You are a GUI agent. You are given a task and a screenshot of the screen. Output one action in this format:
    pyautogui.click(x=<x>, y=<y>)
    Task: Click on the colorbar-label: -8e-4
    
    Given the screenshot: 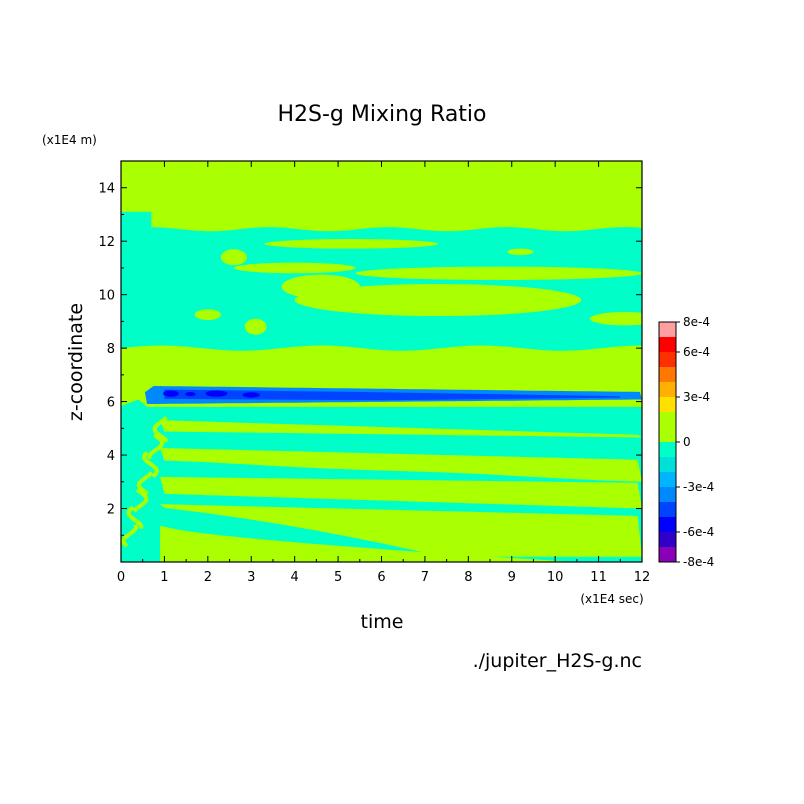 What is the action you would take?
    pyautogui.click(x=698, y=562)
    